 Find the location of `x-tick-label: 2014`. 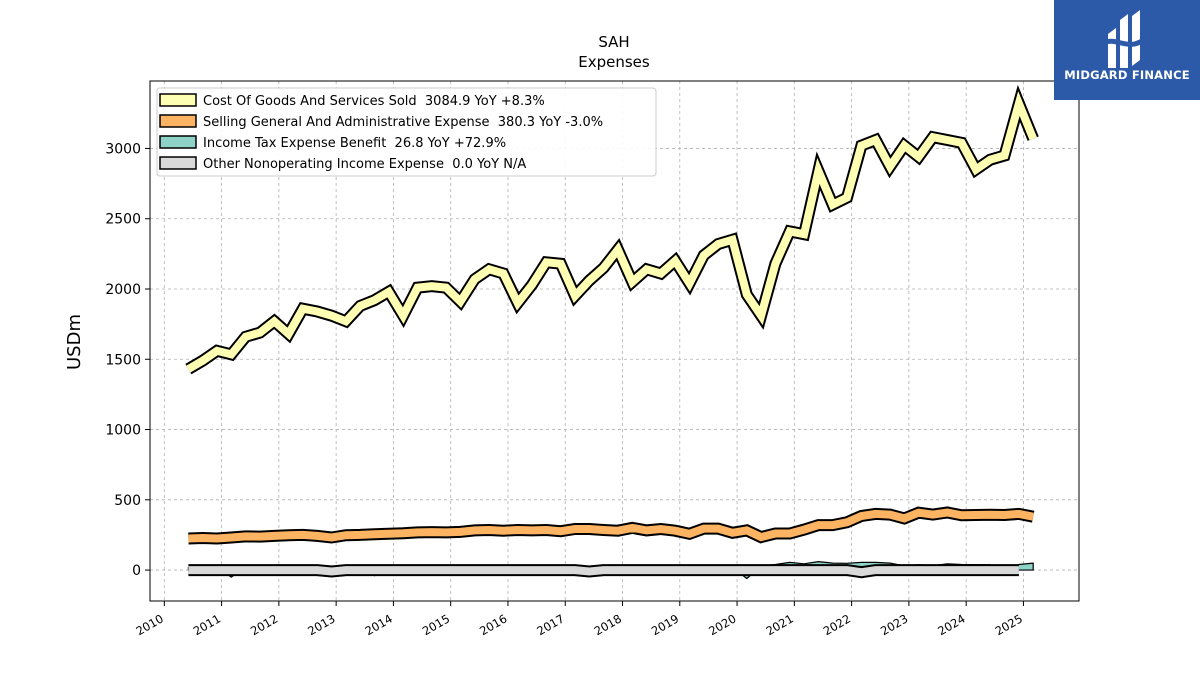

x-tick-label: 2014 is located at coordinates (379, 624).